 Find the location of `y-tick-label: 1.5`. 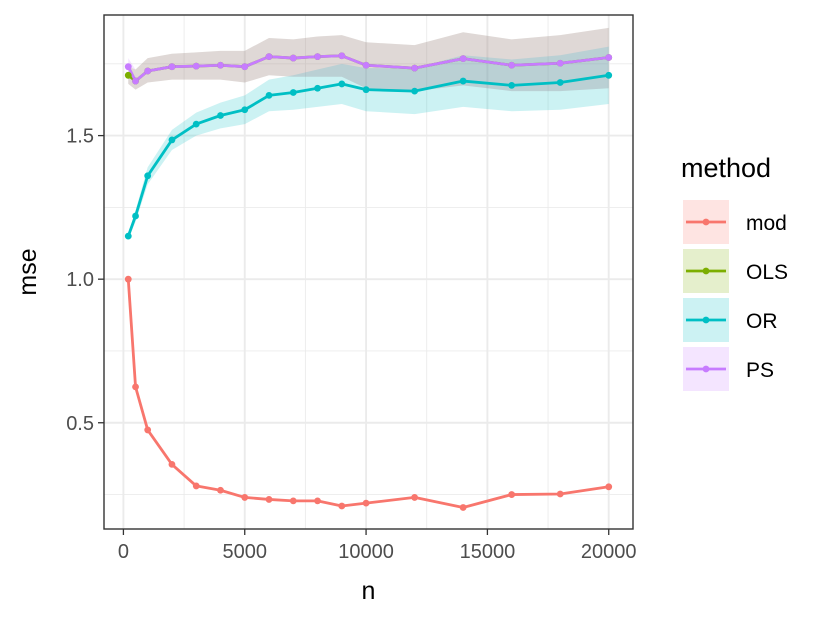

y-tick-label: 1.5 is located at coordinates (80, 137).